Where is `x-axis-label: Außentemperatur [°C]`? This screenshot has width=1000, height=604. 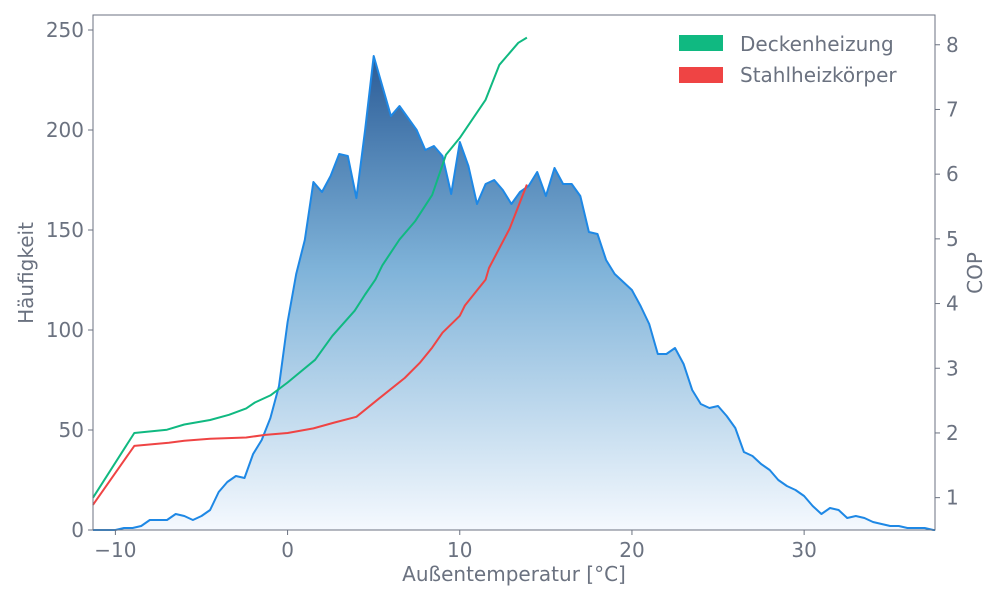 x-axis-label: Außentemperatur [°C] is located at coordinates (514, 574).